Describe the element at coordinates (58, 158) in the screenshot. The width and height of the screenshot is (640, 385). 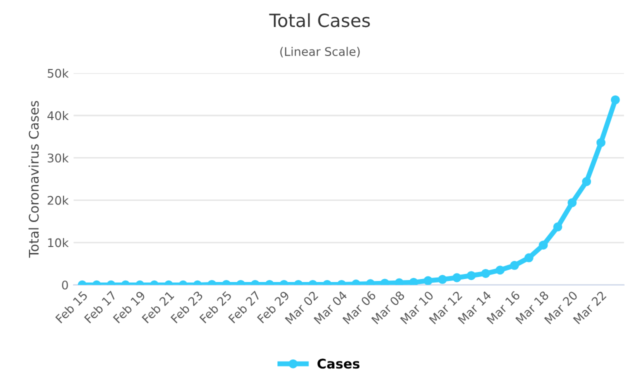
I see `y-tick-label: 30k` at that location.